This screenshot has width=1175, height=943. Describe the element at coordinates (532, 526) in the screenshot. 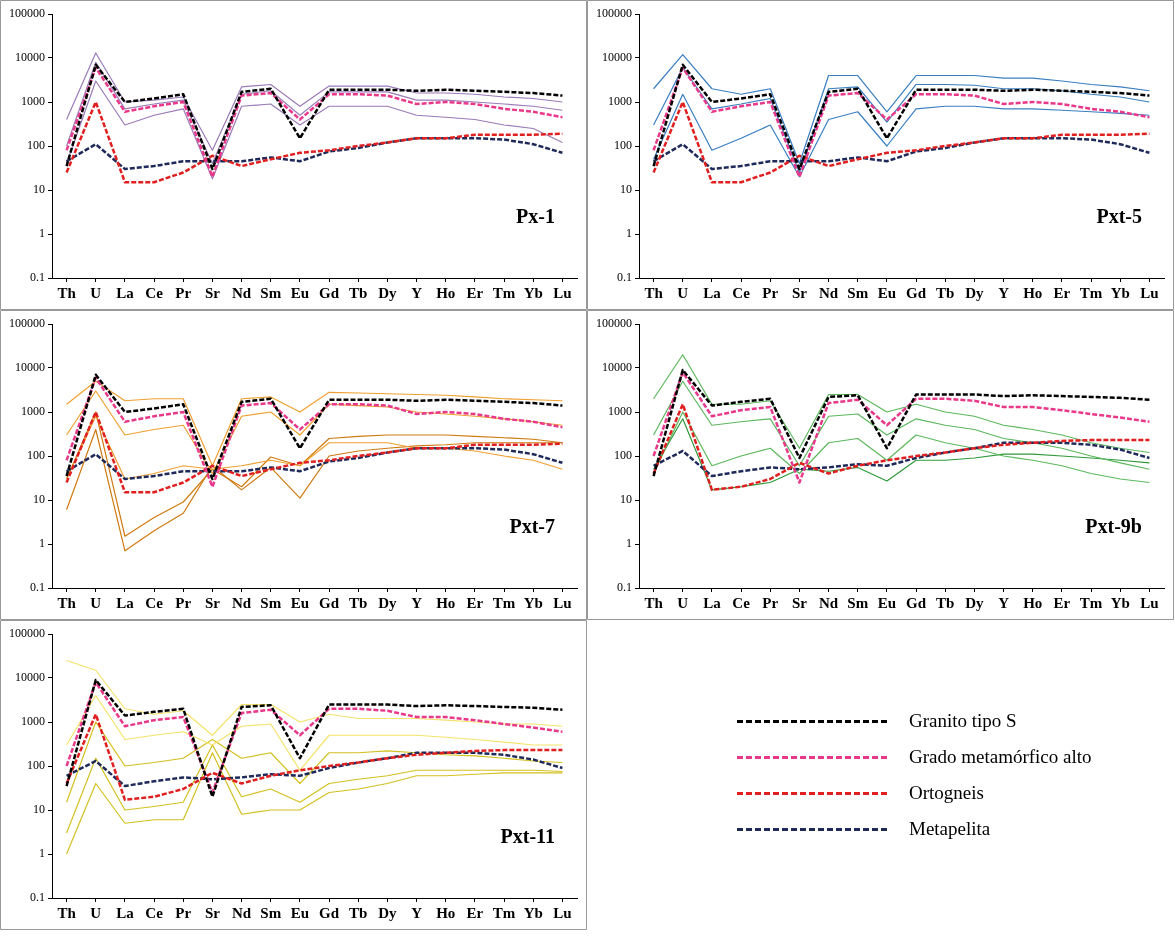

I see `annotation: Pxt-7` at that location.